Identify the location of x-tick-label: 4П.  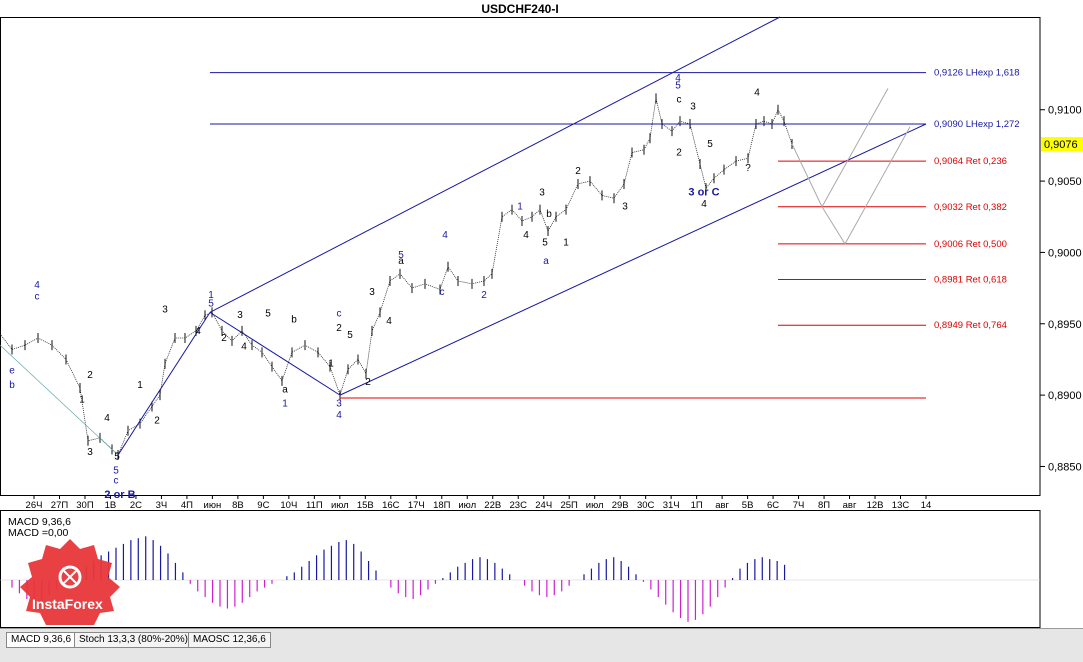
(187, 505).